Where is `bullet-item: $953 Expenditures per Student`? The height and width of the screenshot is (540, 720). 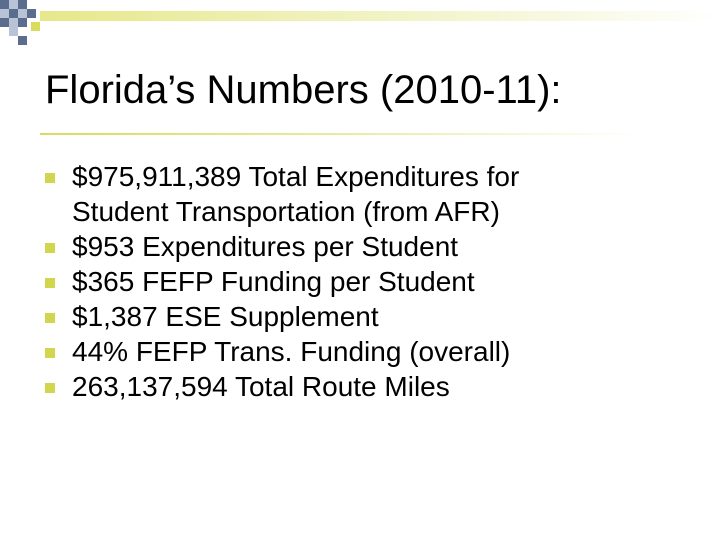 bullet-item: $953 Expenditures per Student is located at coordinates (282, 246).